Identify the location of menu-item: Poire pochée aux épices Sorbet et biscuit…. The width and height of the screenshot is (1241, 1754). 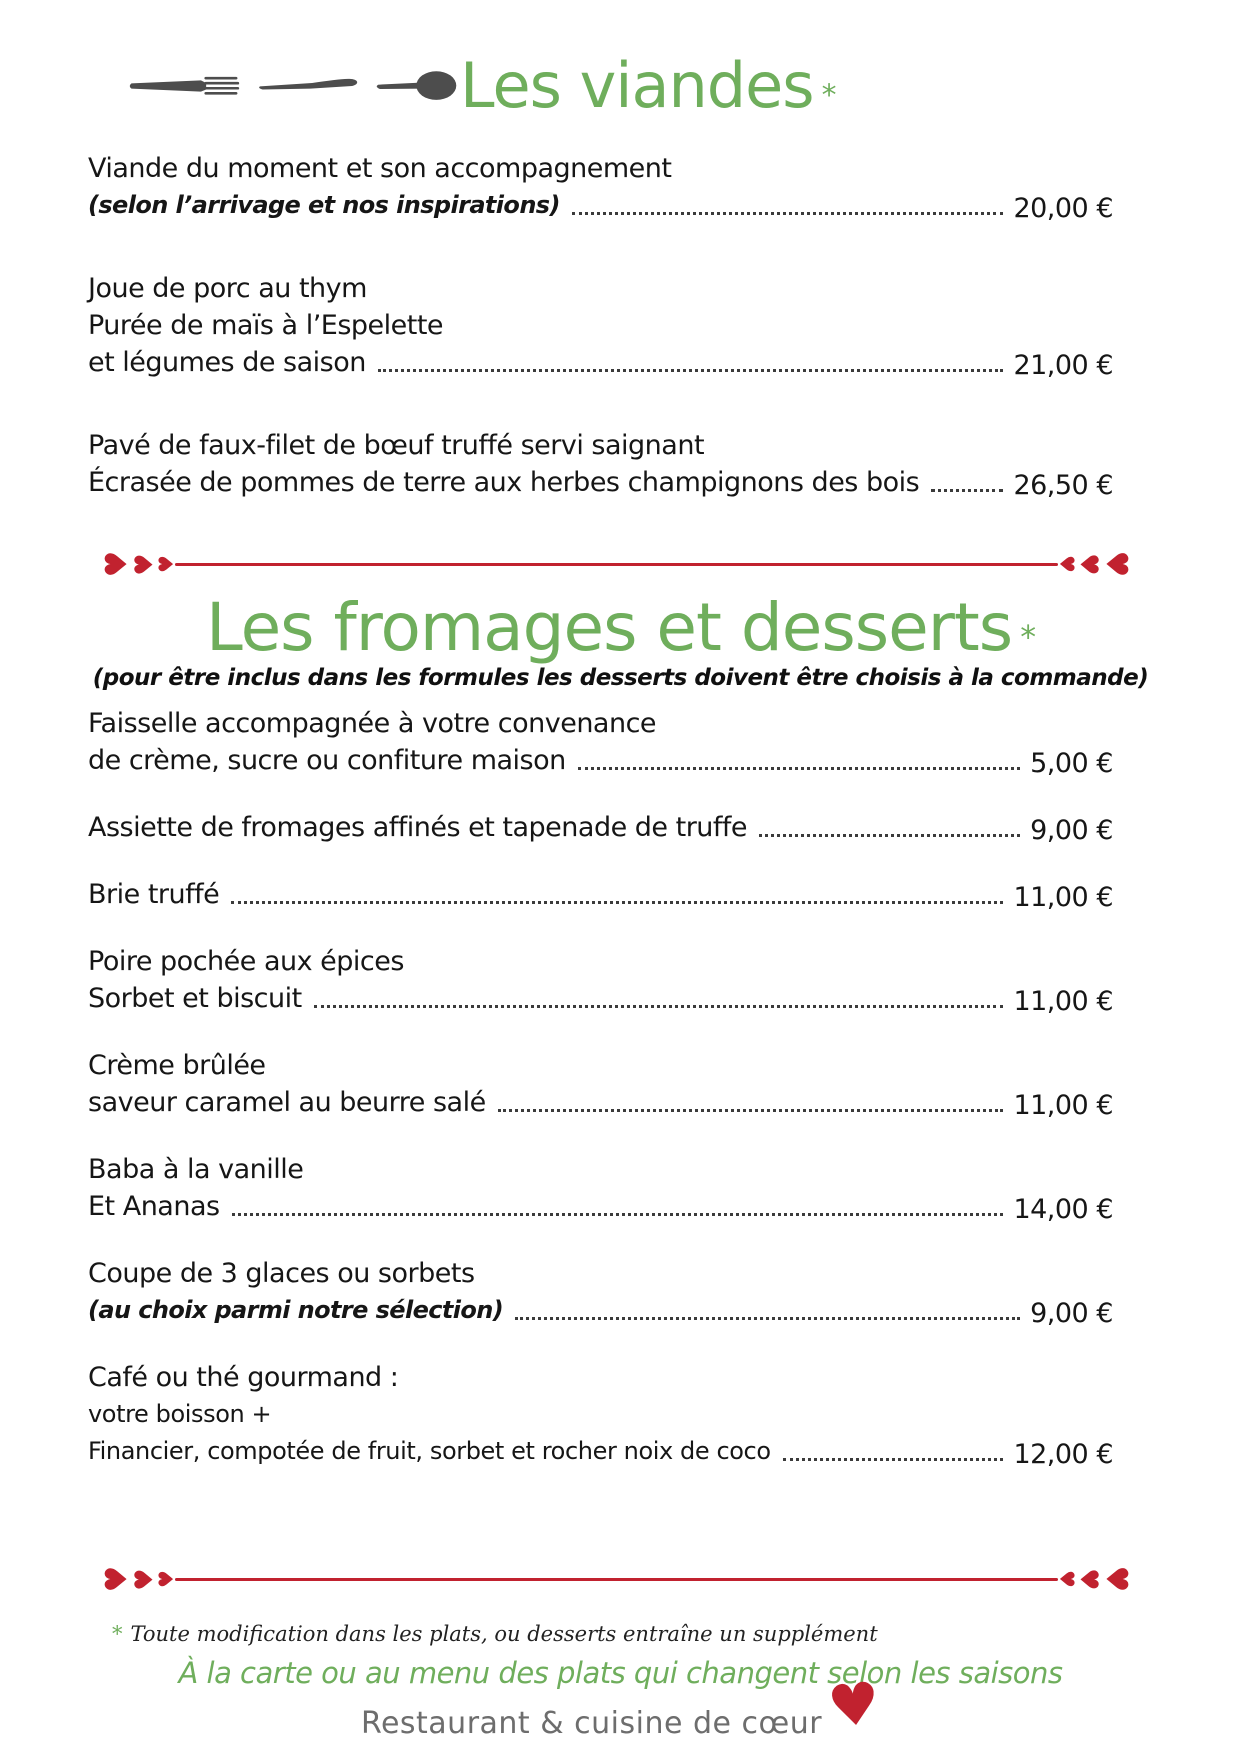
(600, 980).